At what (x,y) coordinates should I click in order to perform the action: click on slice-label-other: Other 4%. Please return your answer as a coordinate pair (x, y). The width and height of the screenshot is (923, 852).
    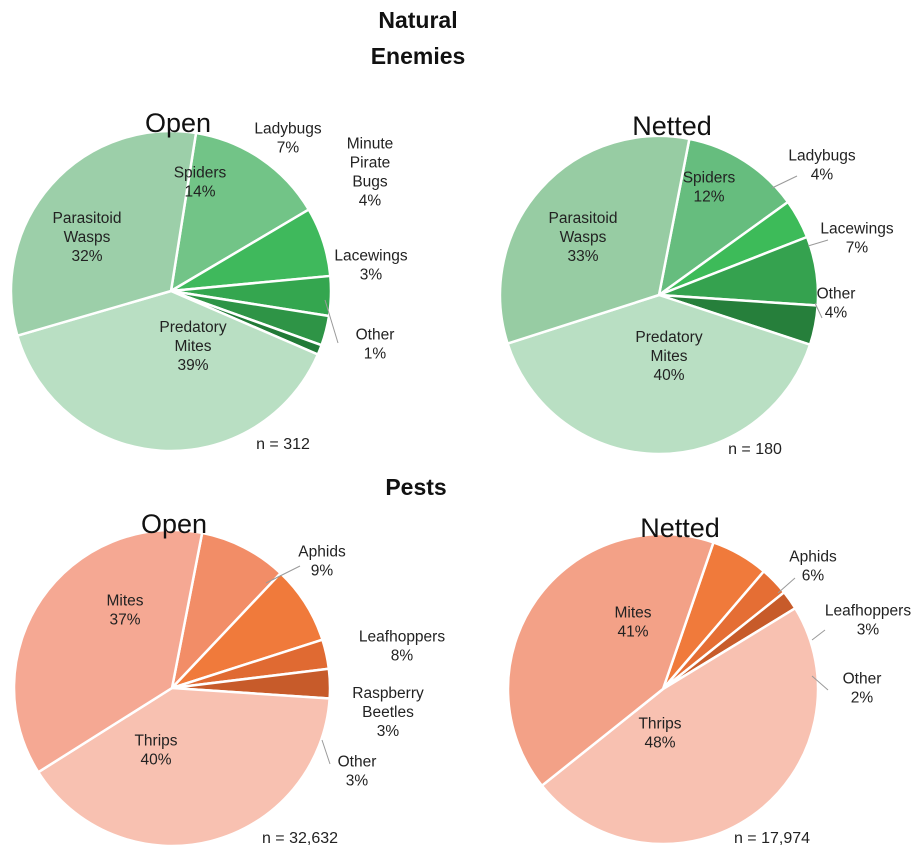
    Looking at the image, I should click on (836, 304).